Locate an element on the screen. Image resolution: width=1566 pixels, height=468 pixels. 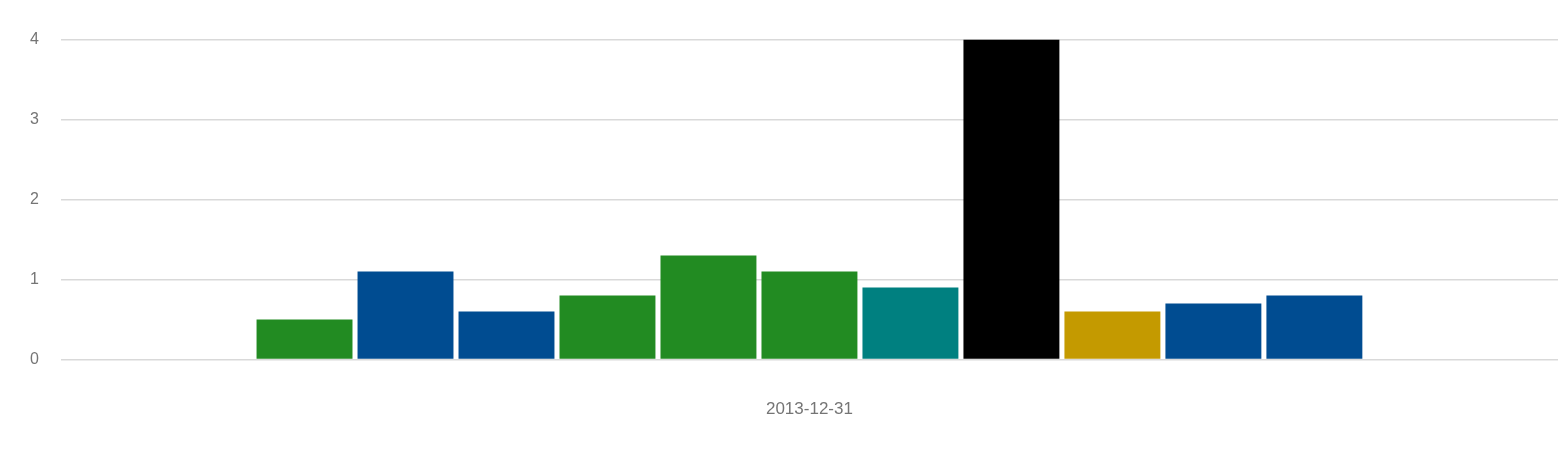
y-tick-label: 1 is located at coordinates (34, 279).